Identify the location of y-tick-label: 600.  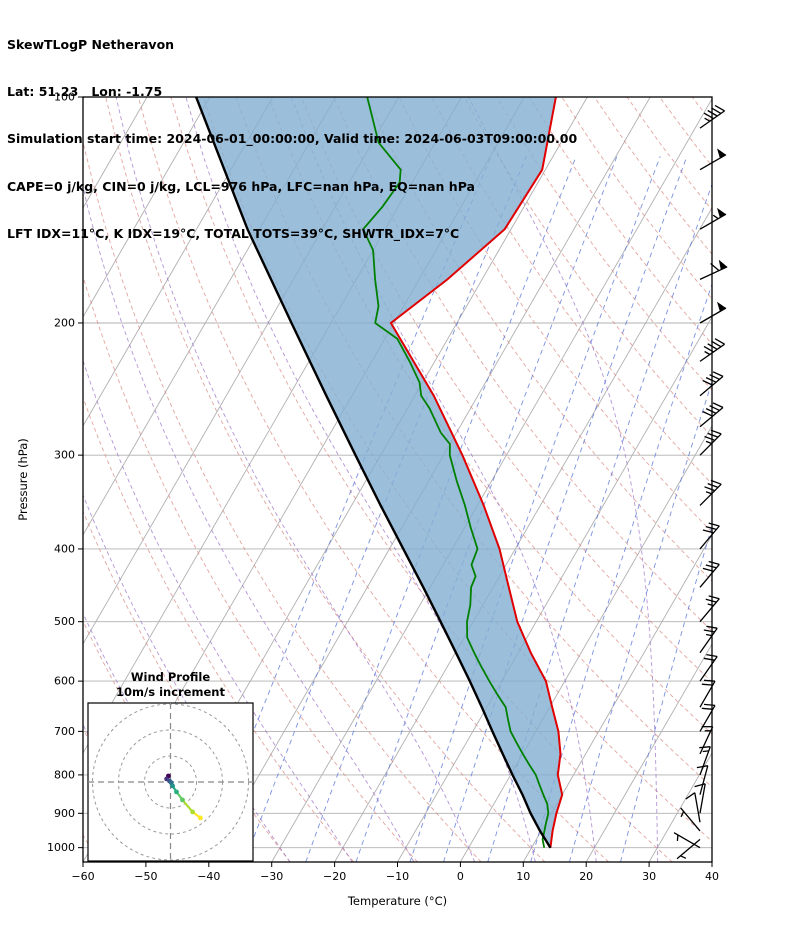
(64, 681).